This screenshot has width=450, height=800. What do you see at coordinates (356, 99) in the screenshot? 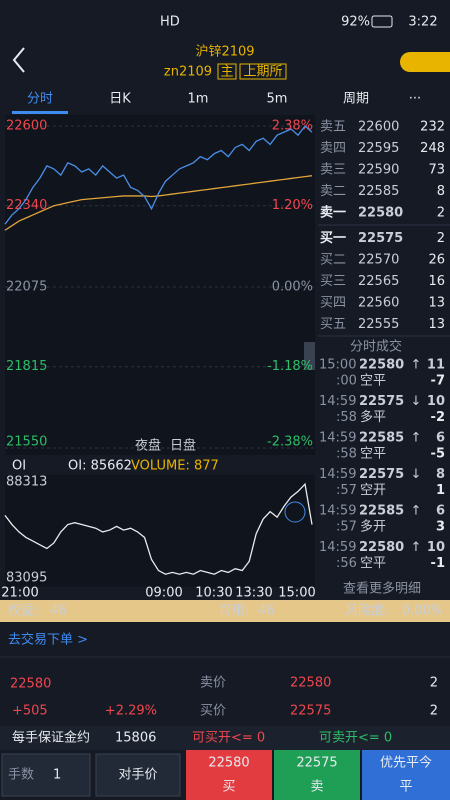
I see `tab: 周期` at bounding box center [356, 99].